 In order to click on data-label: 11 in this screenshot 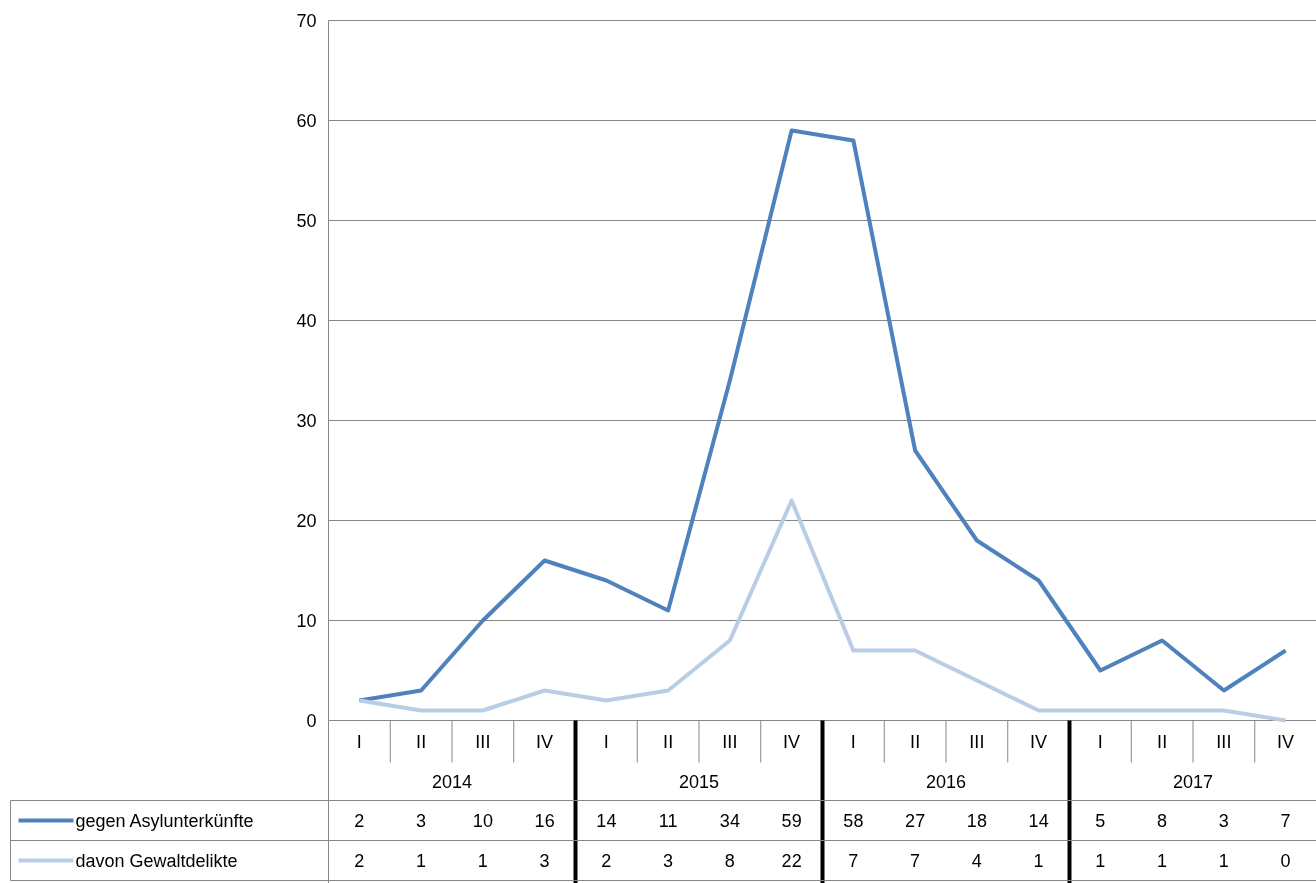, I will do `click(668, 821)`.